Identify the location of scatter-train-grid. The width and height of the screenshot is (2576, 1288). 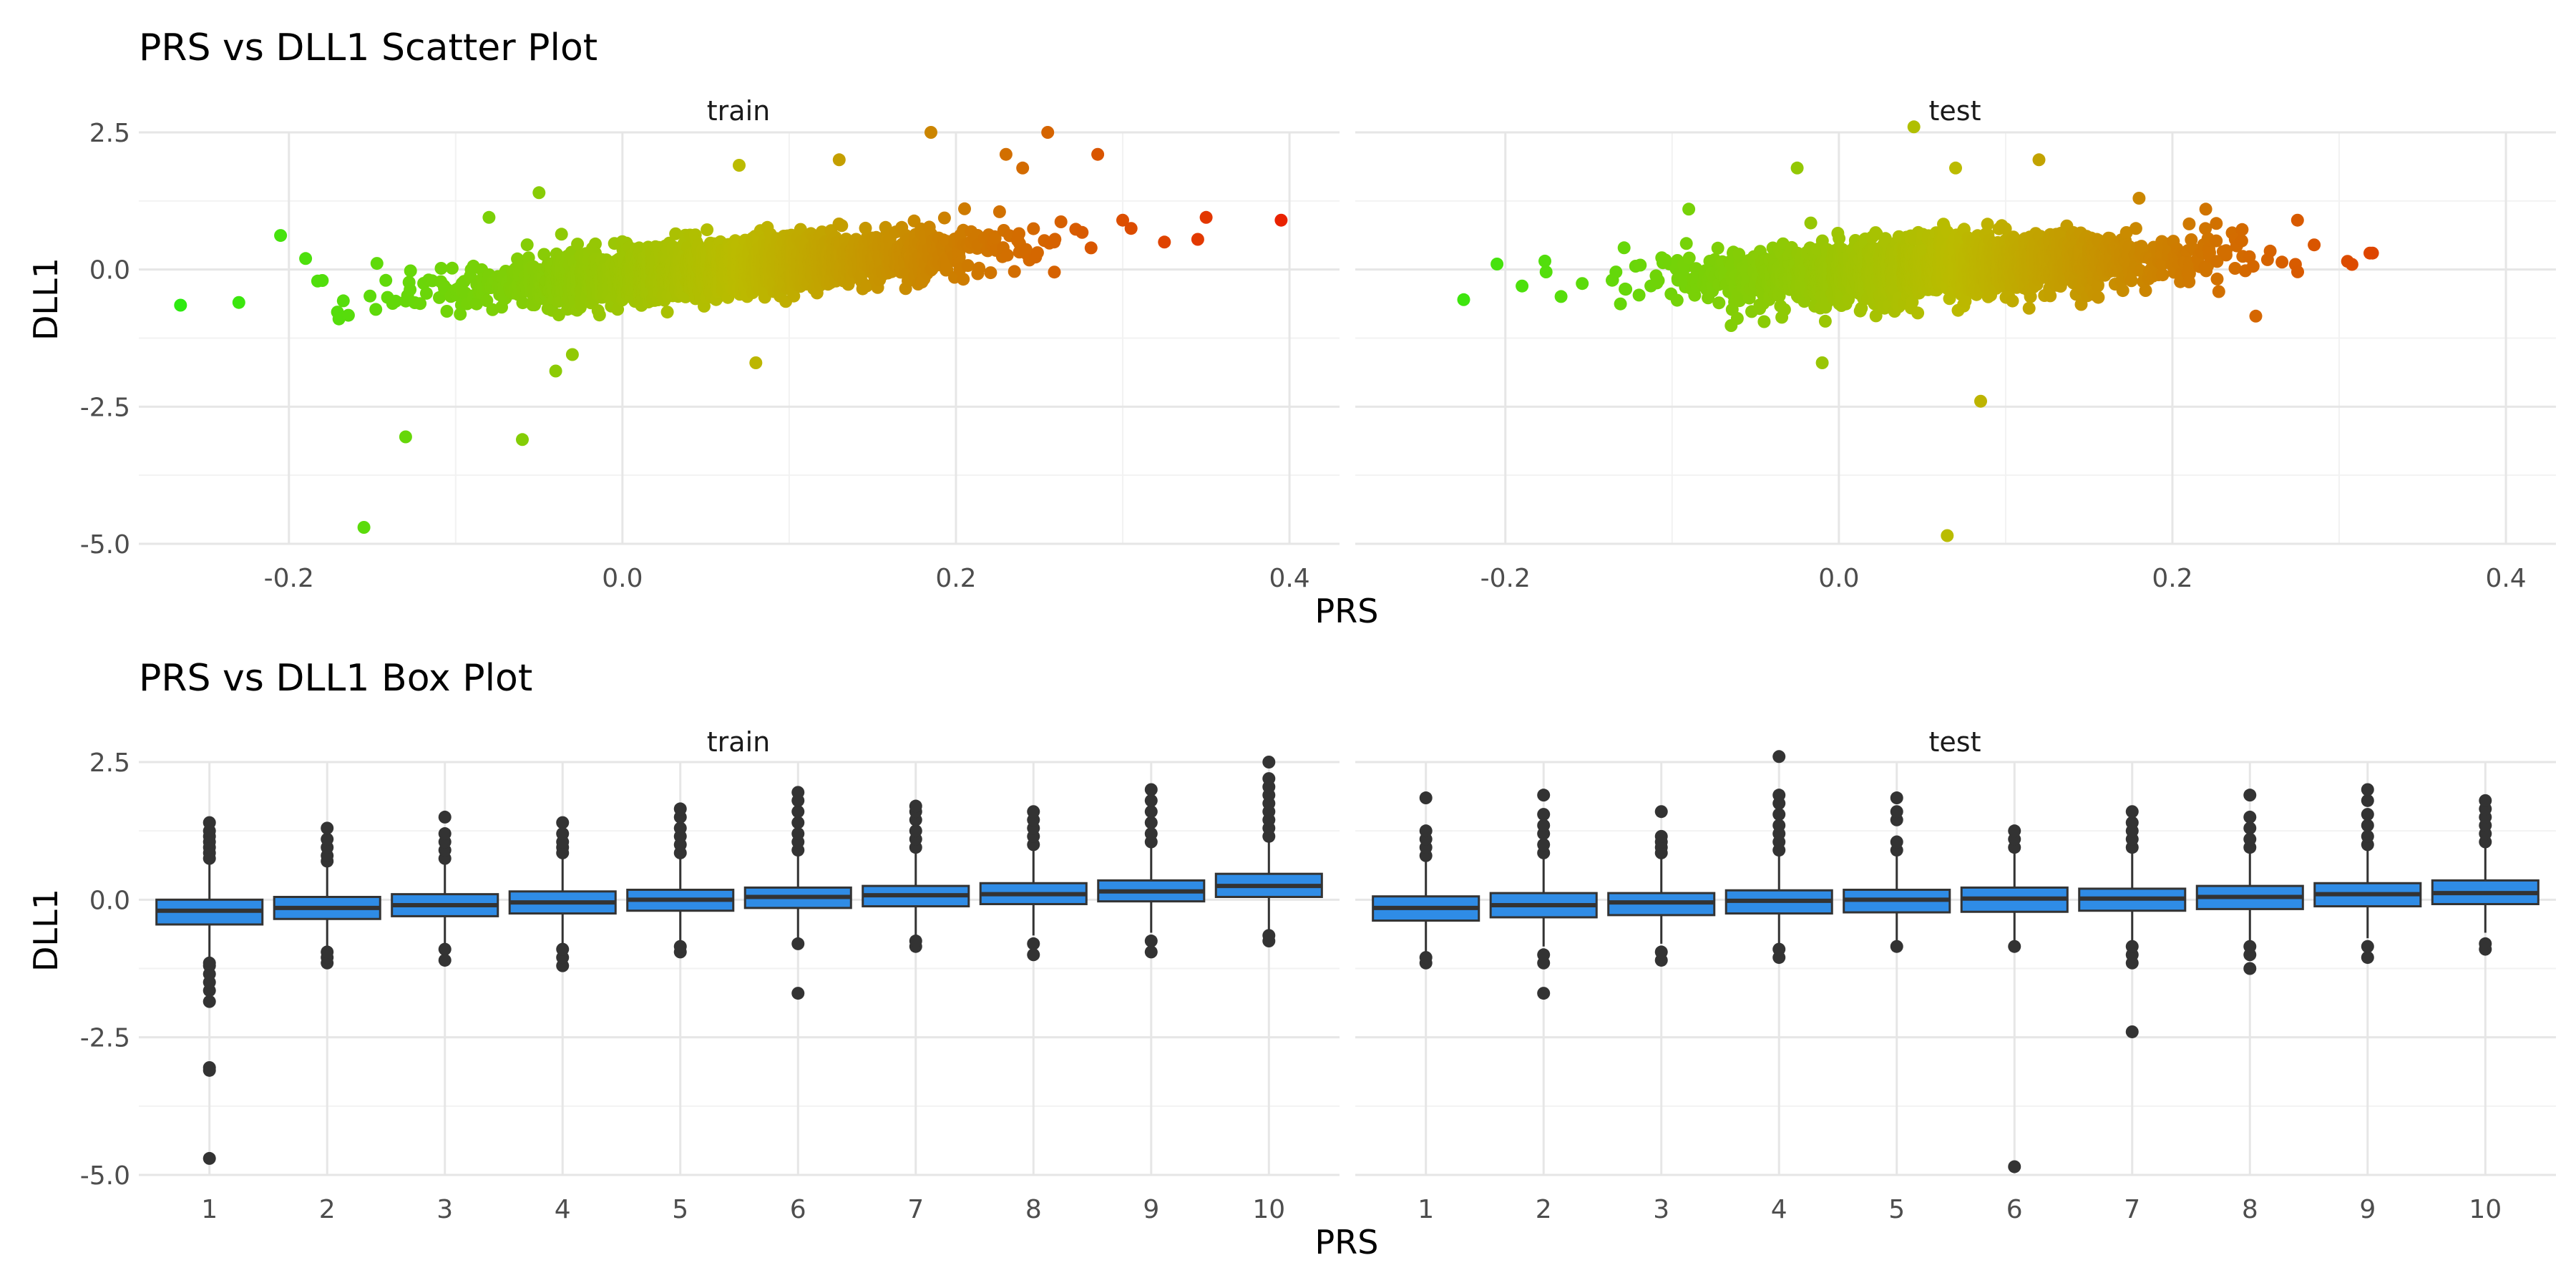
(739, 338).